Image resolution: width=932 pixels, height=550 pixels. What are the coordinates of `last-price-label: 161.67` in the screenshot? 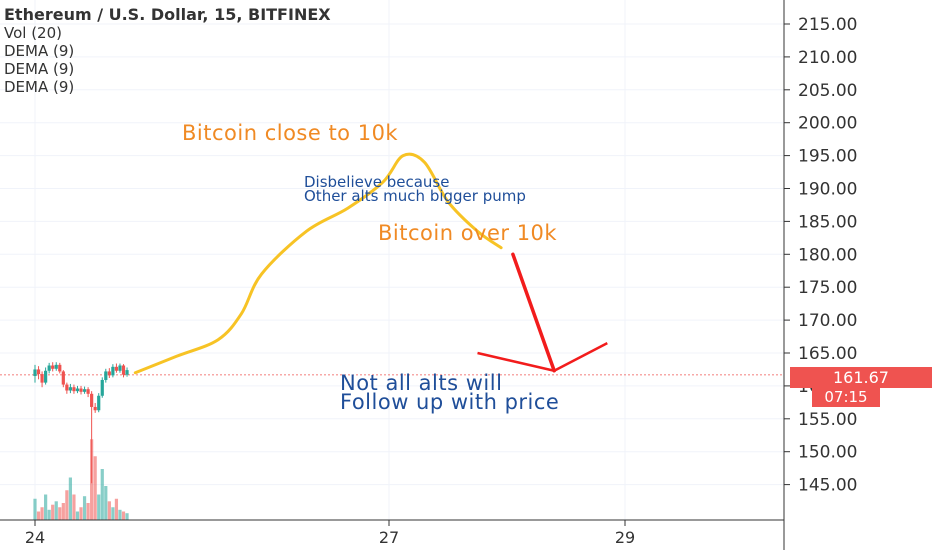 It's located at (861, 377).